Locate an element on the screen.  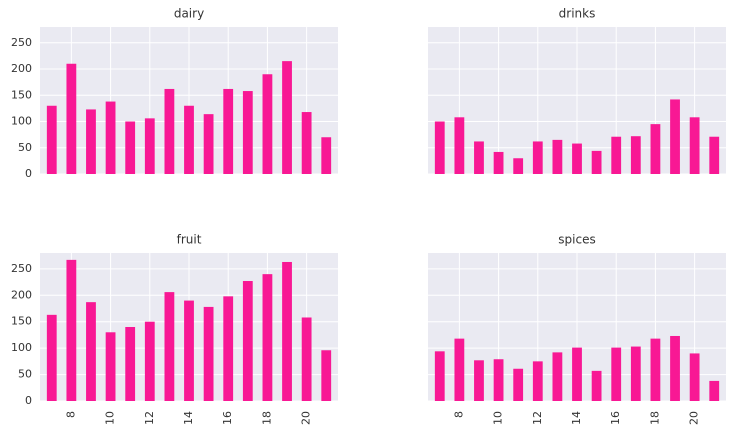
panel-title: fruit is located at coordinates (189, 240).